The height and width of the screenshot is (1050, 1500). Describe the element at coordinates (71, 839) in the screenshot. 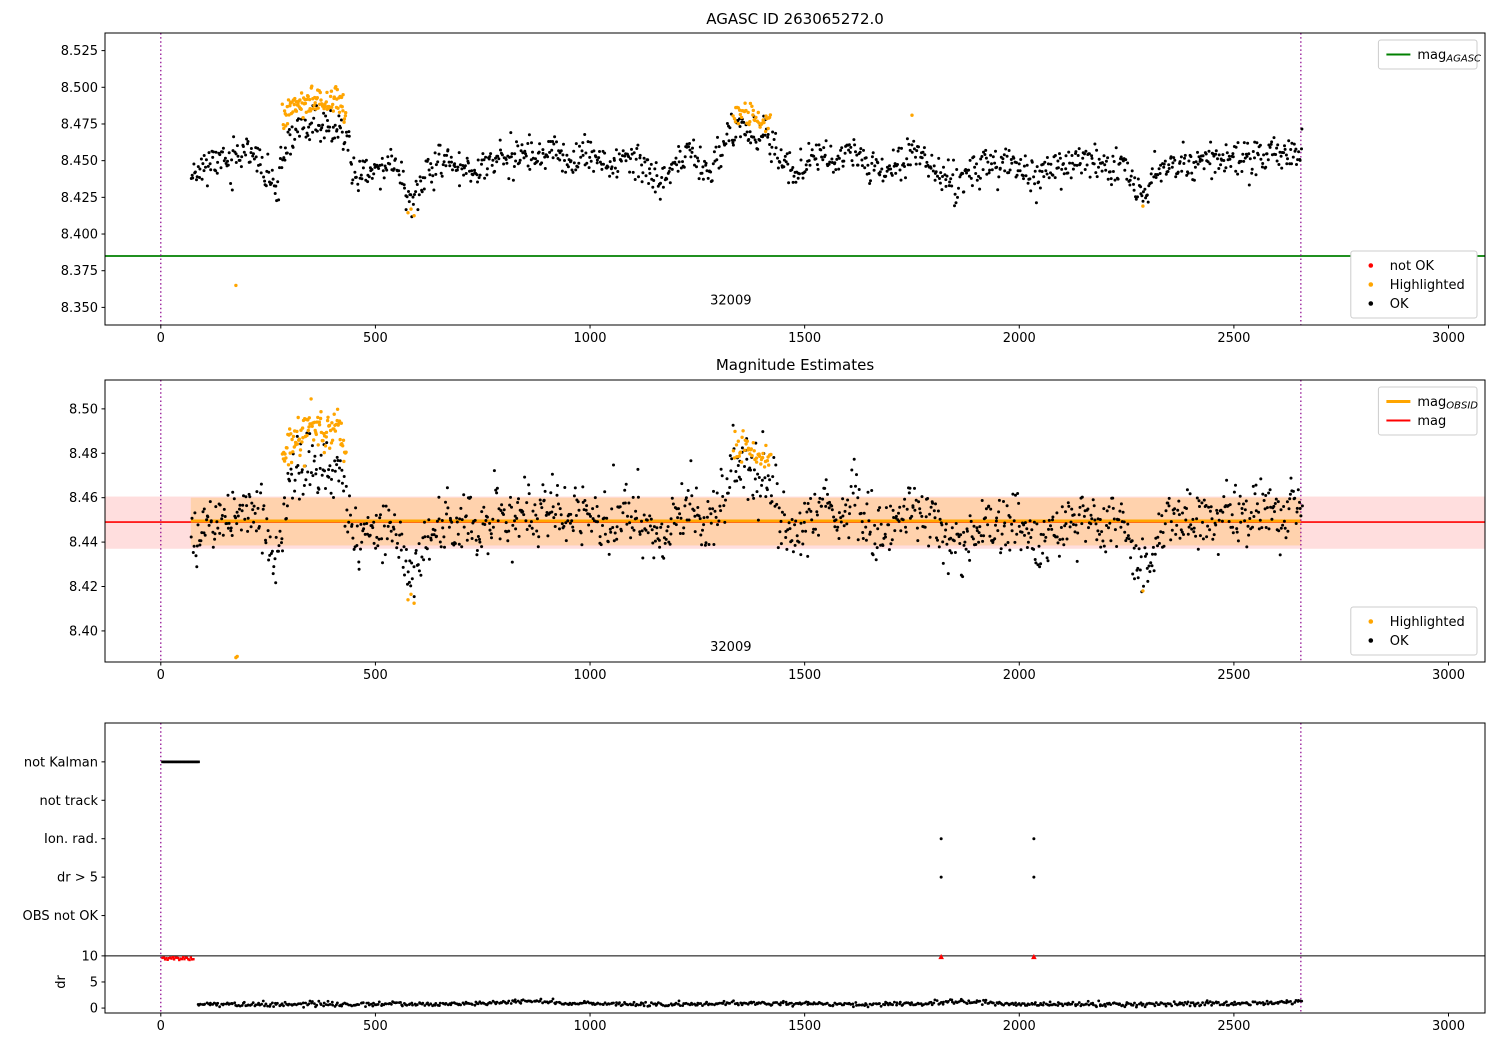

I see `category-label: Ion. rad.` at that location.